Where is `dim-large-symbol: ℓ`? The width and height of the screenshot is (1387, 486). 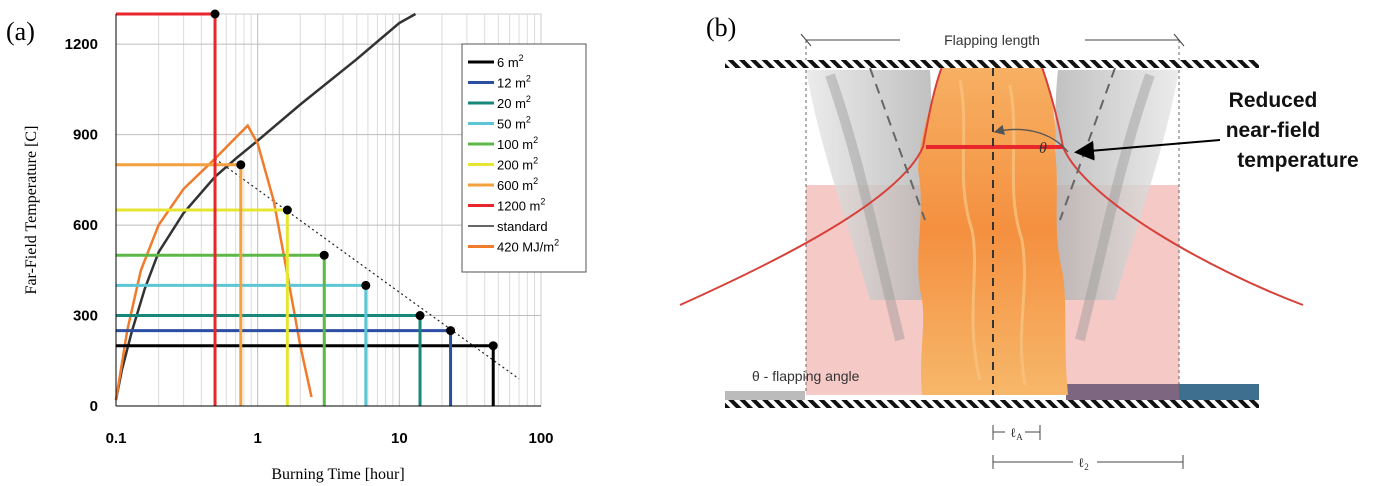 dim-large-symbol: ℓ is located at coordinates (1081, 462).